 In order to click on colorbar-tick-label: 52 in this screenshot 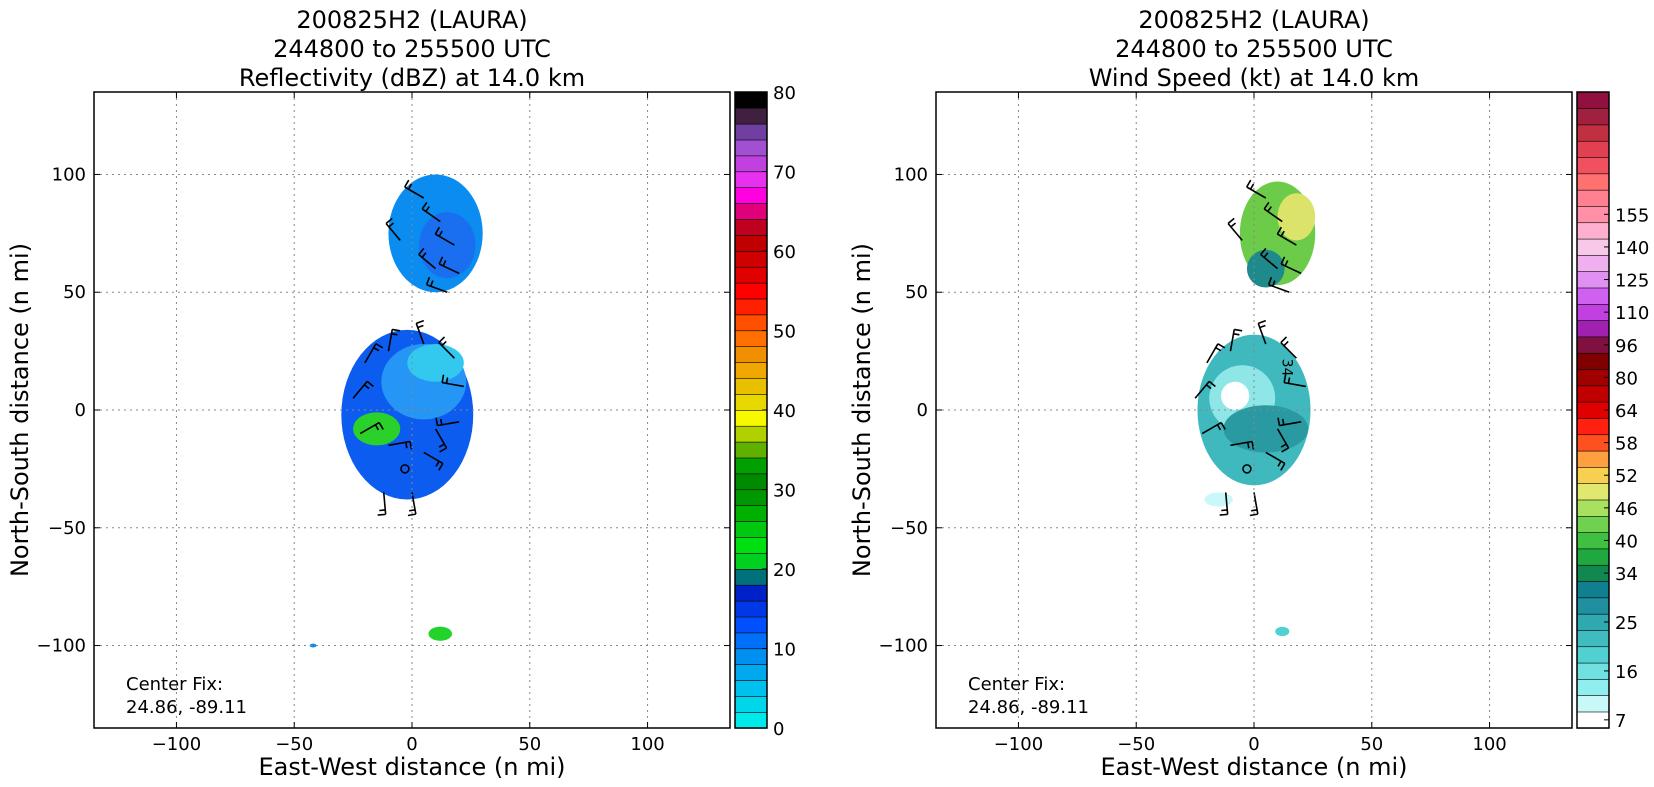, I will do `click(1626, 476)`.